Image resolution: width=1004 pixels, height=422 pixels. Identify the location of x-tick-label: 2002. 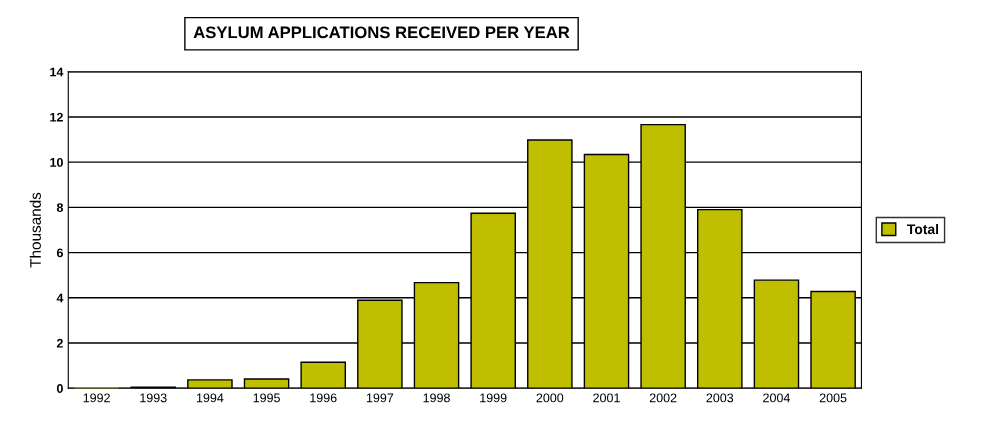
(663, 398).